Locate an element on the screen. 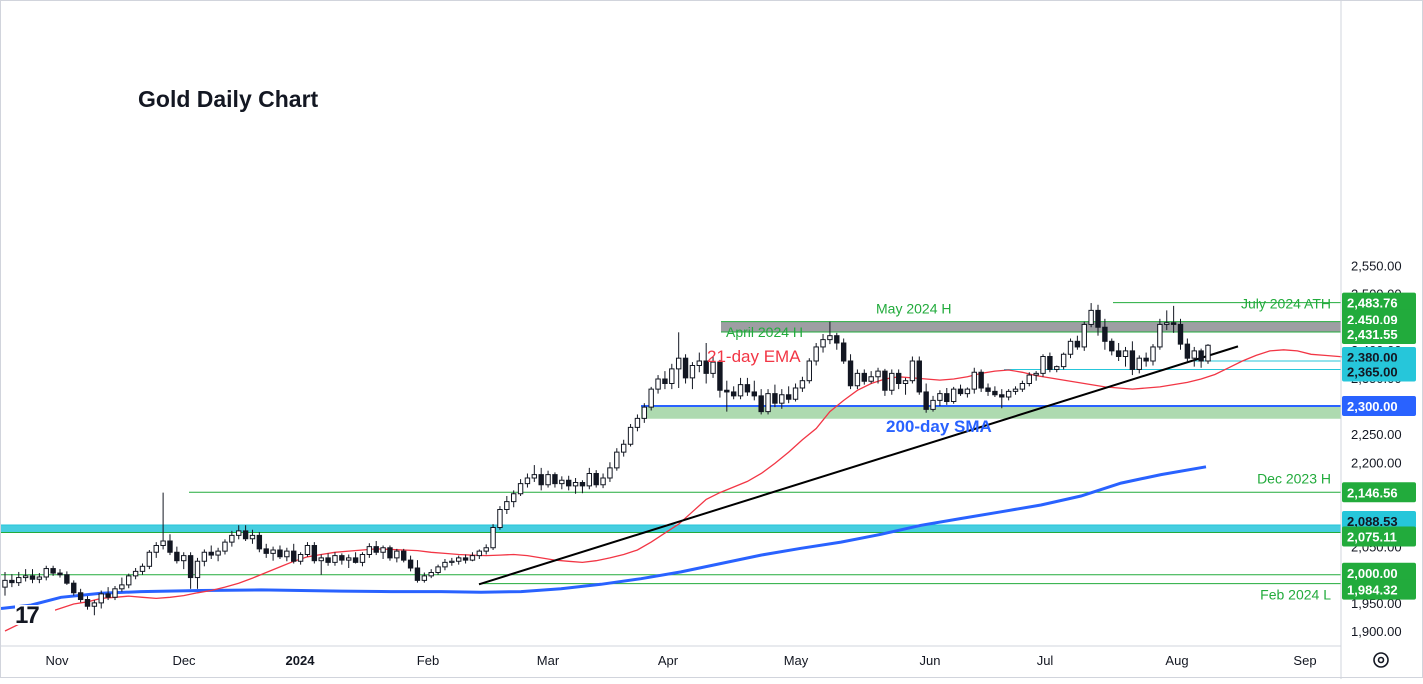 The width and height of the screenshot is (1423, 684). tradingview-logo: 17 is located at coordinates (35, 615).